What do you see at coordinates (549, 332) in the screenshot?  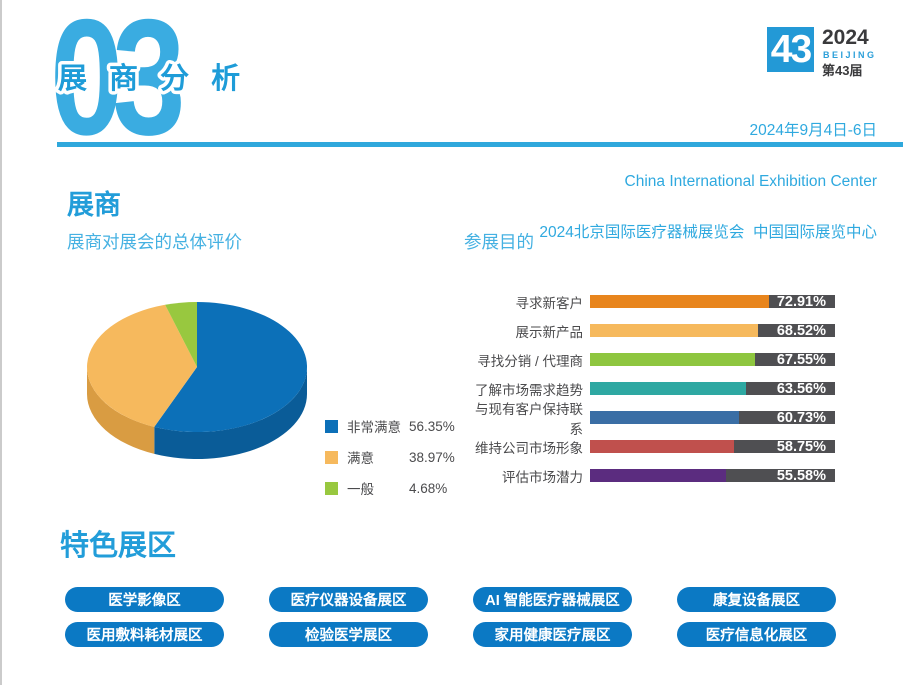 I see `bar-category-label: 展示新产品` at bounding box center [549, 332].